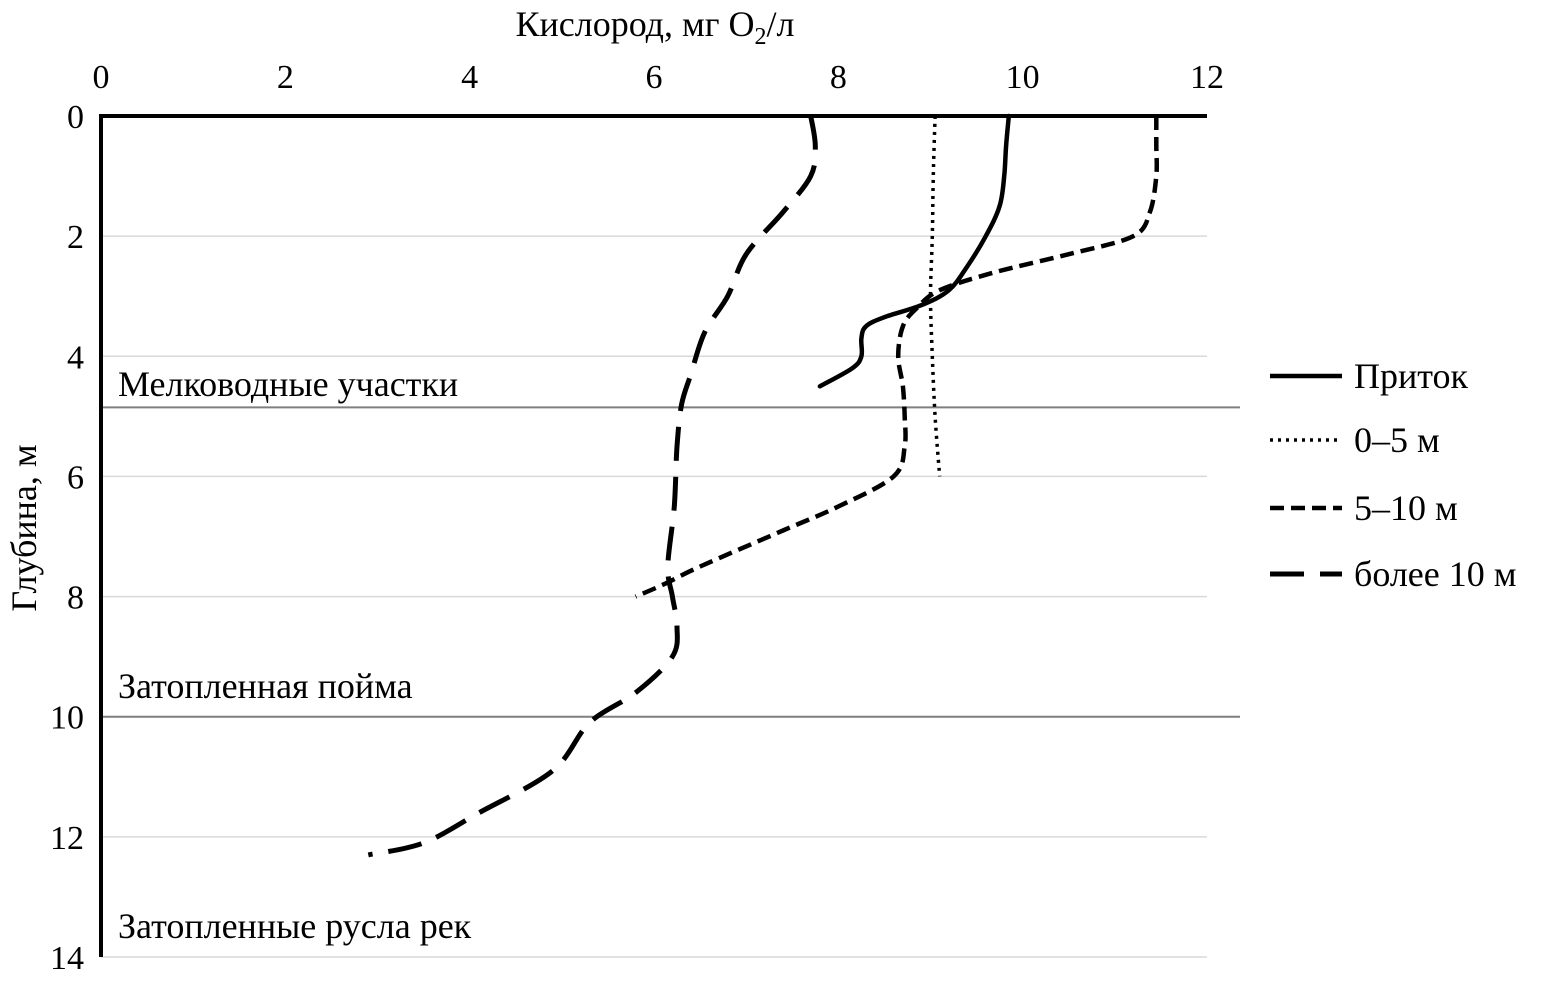  I want to click on x-axis-title-subscript: 2, so click(761, 37).